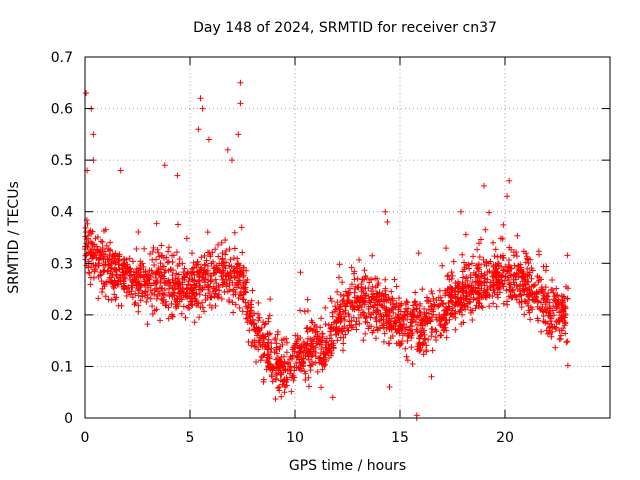  Describe the element at coordinates (62, 110) in the screenshot. I see `y-tick-label: 0.6` at that location.